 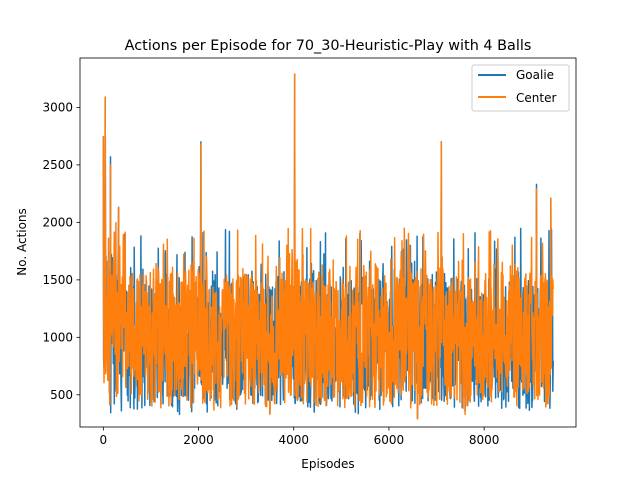 What do you see at coordinates (57, 337) in the screenshot?
I see `y-tick-label: 1000` at bounding box center [57, 337].